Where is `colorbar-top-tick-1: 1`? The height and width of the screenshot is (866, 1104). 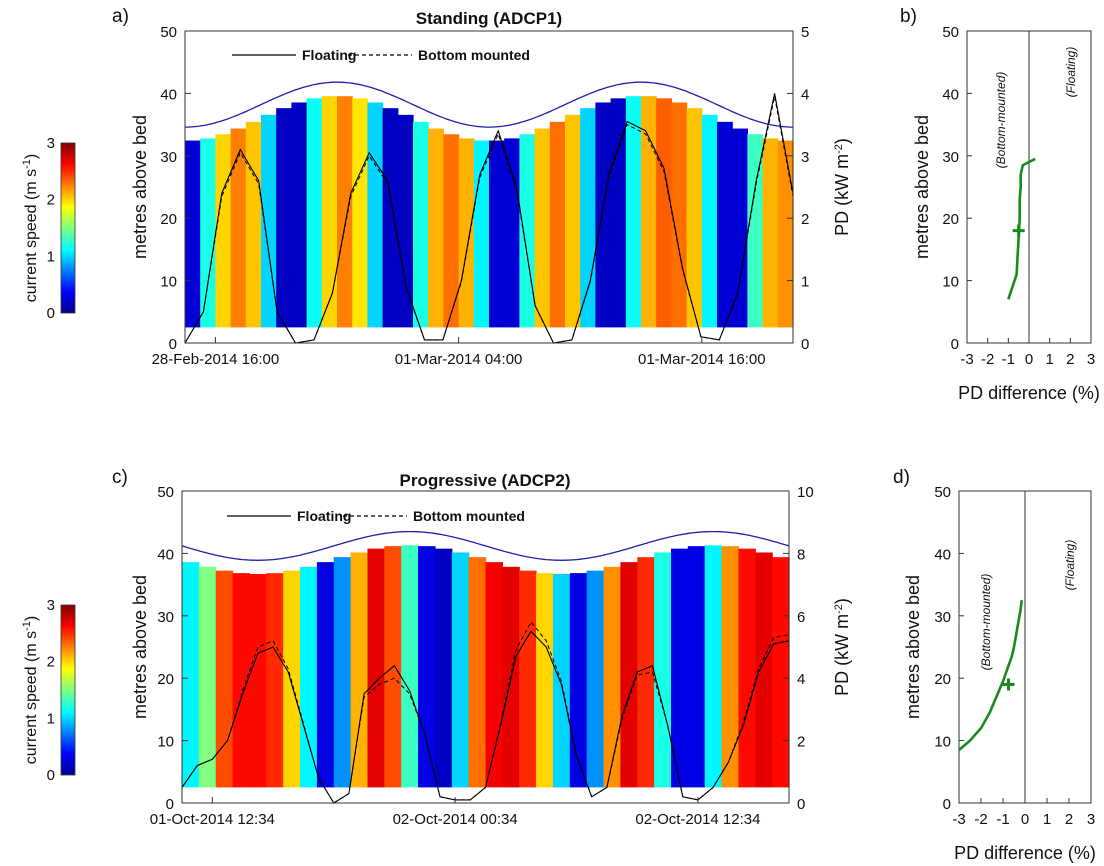
colorbar-top-tick-1: 1 is located at coordinates (51, 256).